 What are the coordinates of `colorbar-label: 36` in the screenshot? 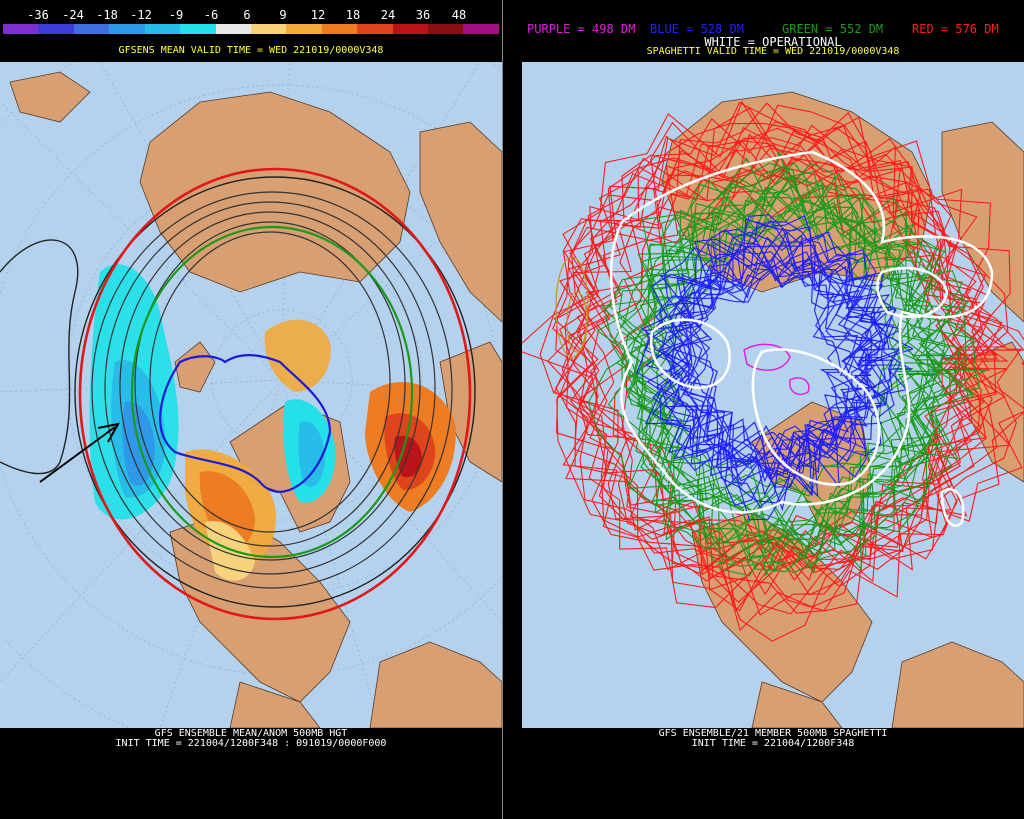 It's located at (423, 15).